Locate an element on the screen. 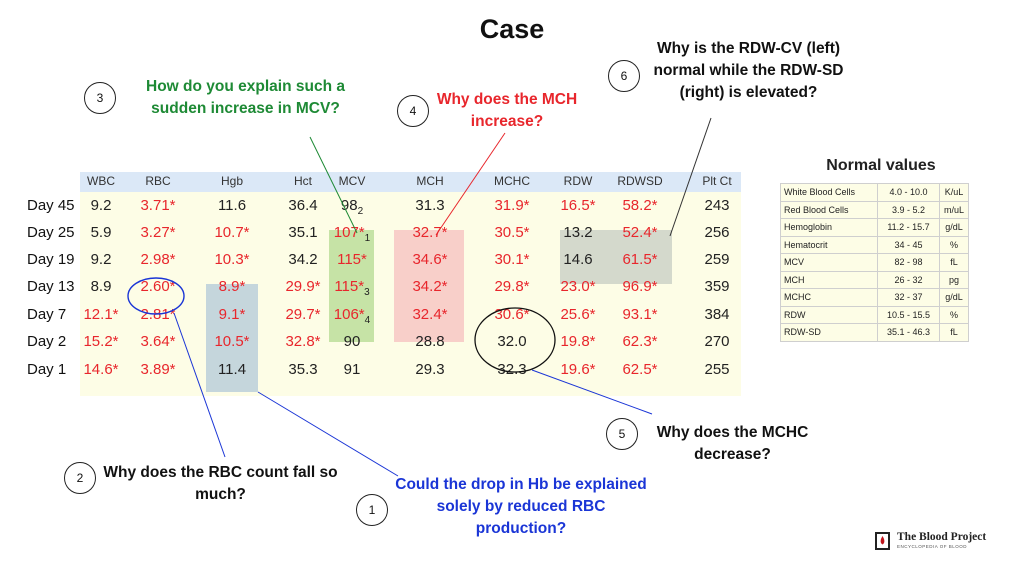 This screenshot has height=576, width=1024. column-header: RDW is located at coordinates (578, 181).